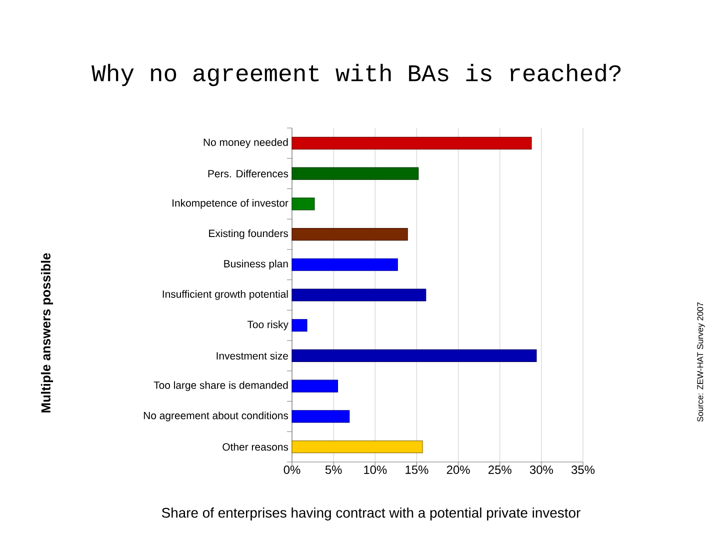 The image size is (720, 540). I want to click on x-tick-label: 0%, so click(292, 470).